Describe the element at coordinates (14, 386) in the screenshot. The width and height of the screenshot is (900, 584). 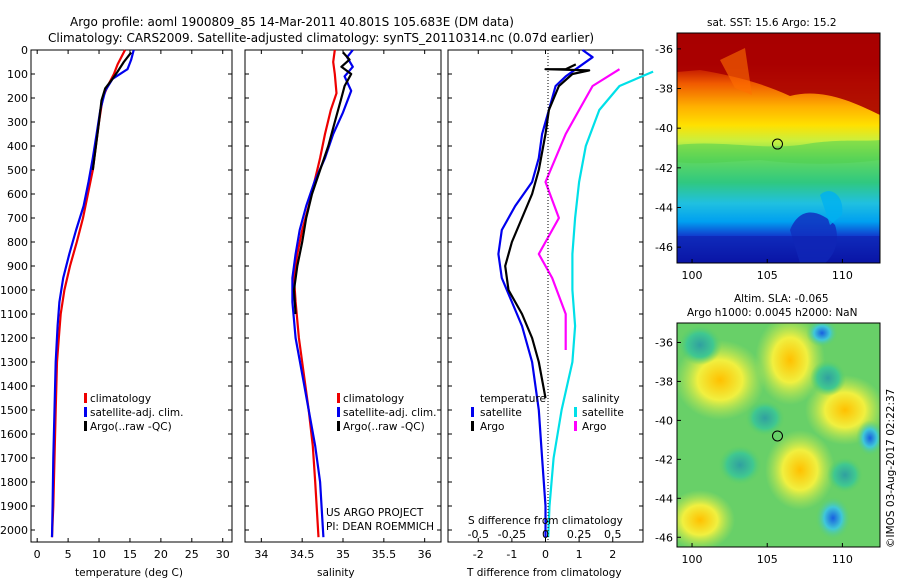
I see `depth-tick-label: 1400` at that location.